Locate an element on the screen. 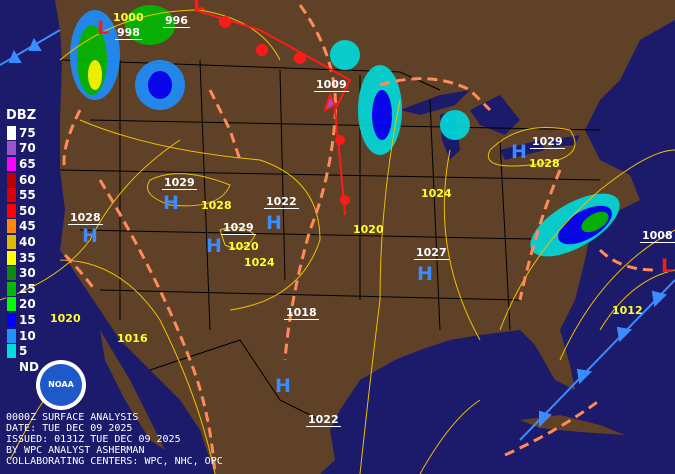 This screenshot has width=675, height=474. isobar-label-1024: 1024 is located at coordinates (259, 262).